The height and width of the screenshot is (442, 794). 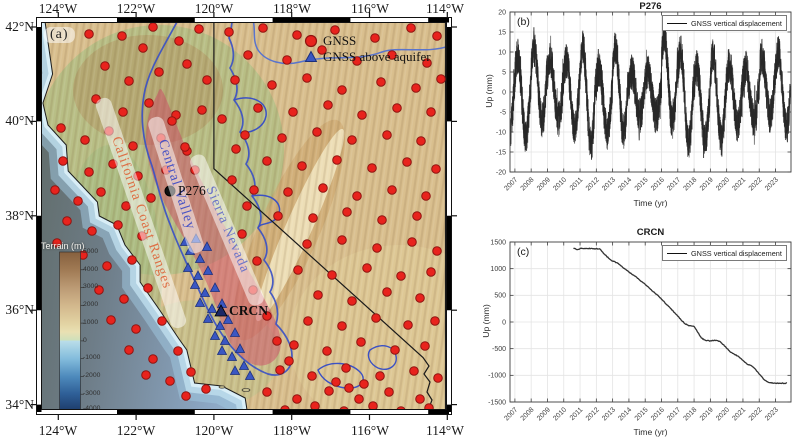 I want to click on chart-b-legend: GNSS vertical displacement, so click(x=724, y=23).